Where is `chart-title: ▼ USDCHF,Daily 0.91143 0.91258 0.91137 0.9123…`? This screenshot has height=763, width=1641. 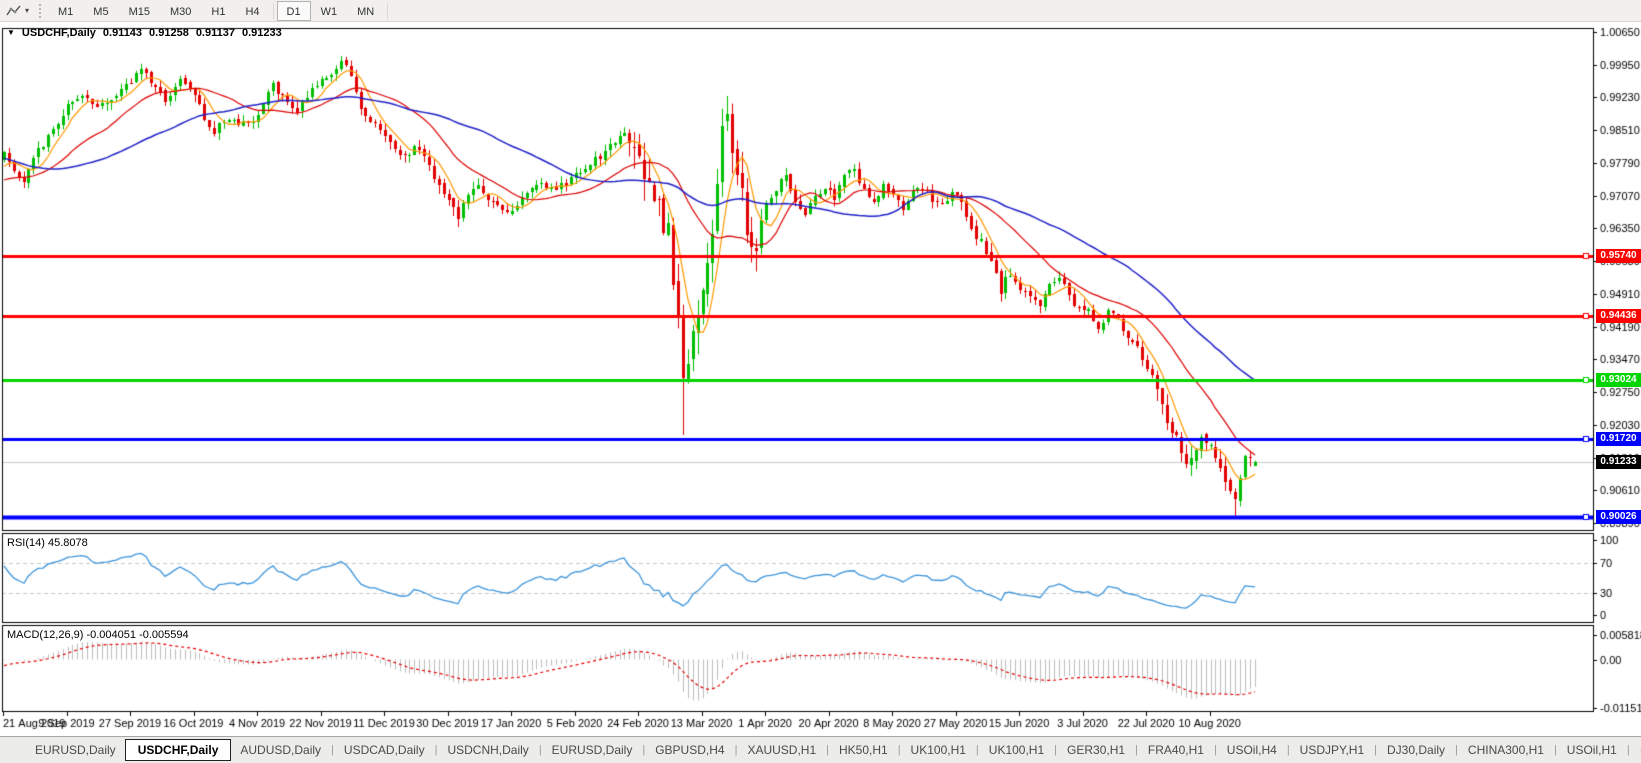
chart-title: ▼ USDCHF,Daily 0.91143 0.91258 0.91137 0.9123… is located at coordinates (144, 33).